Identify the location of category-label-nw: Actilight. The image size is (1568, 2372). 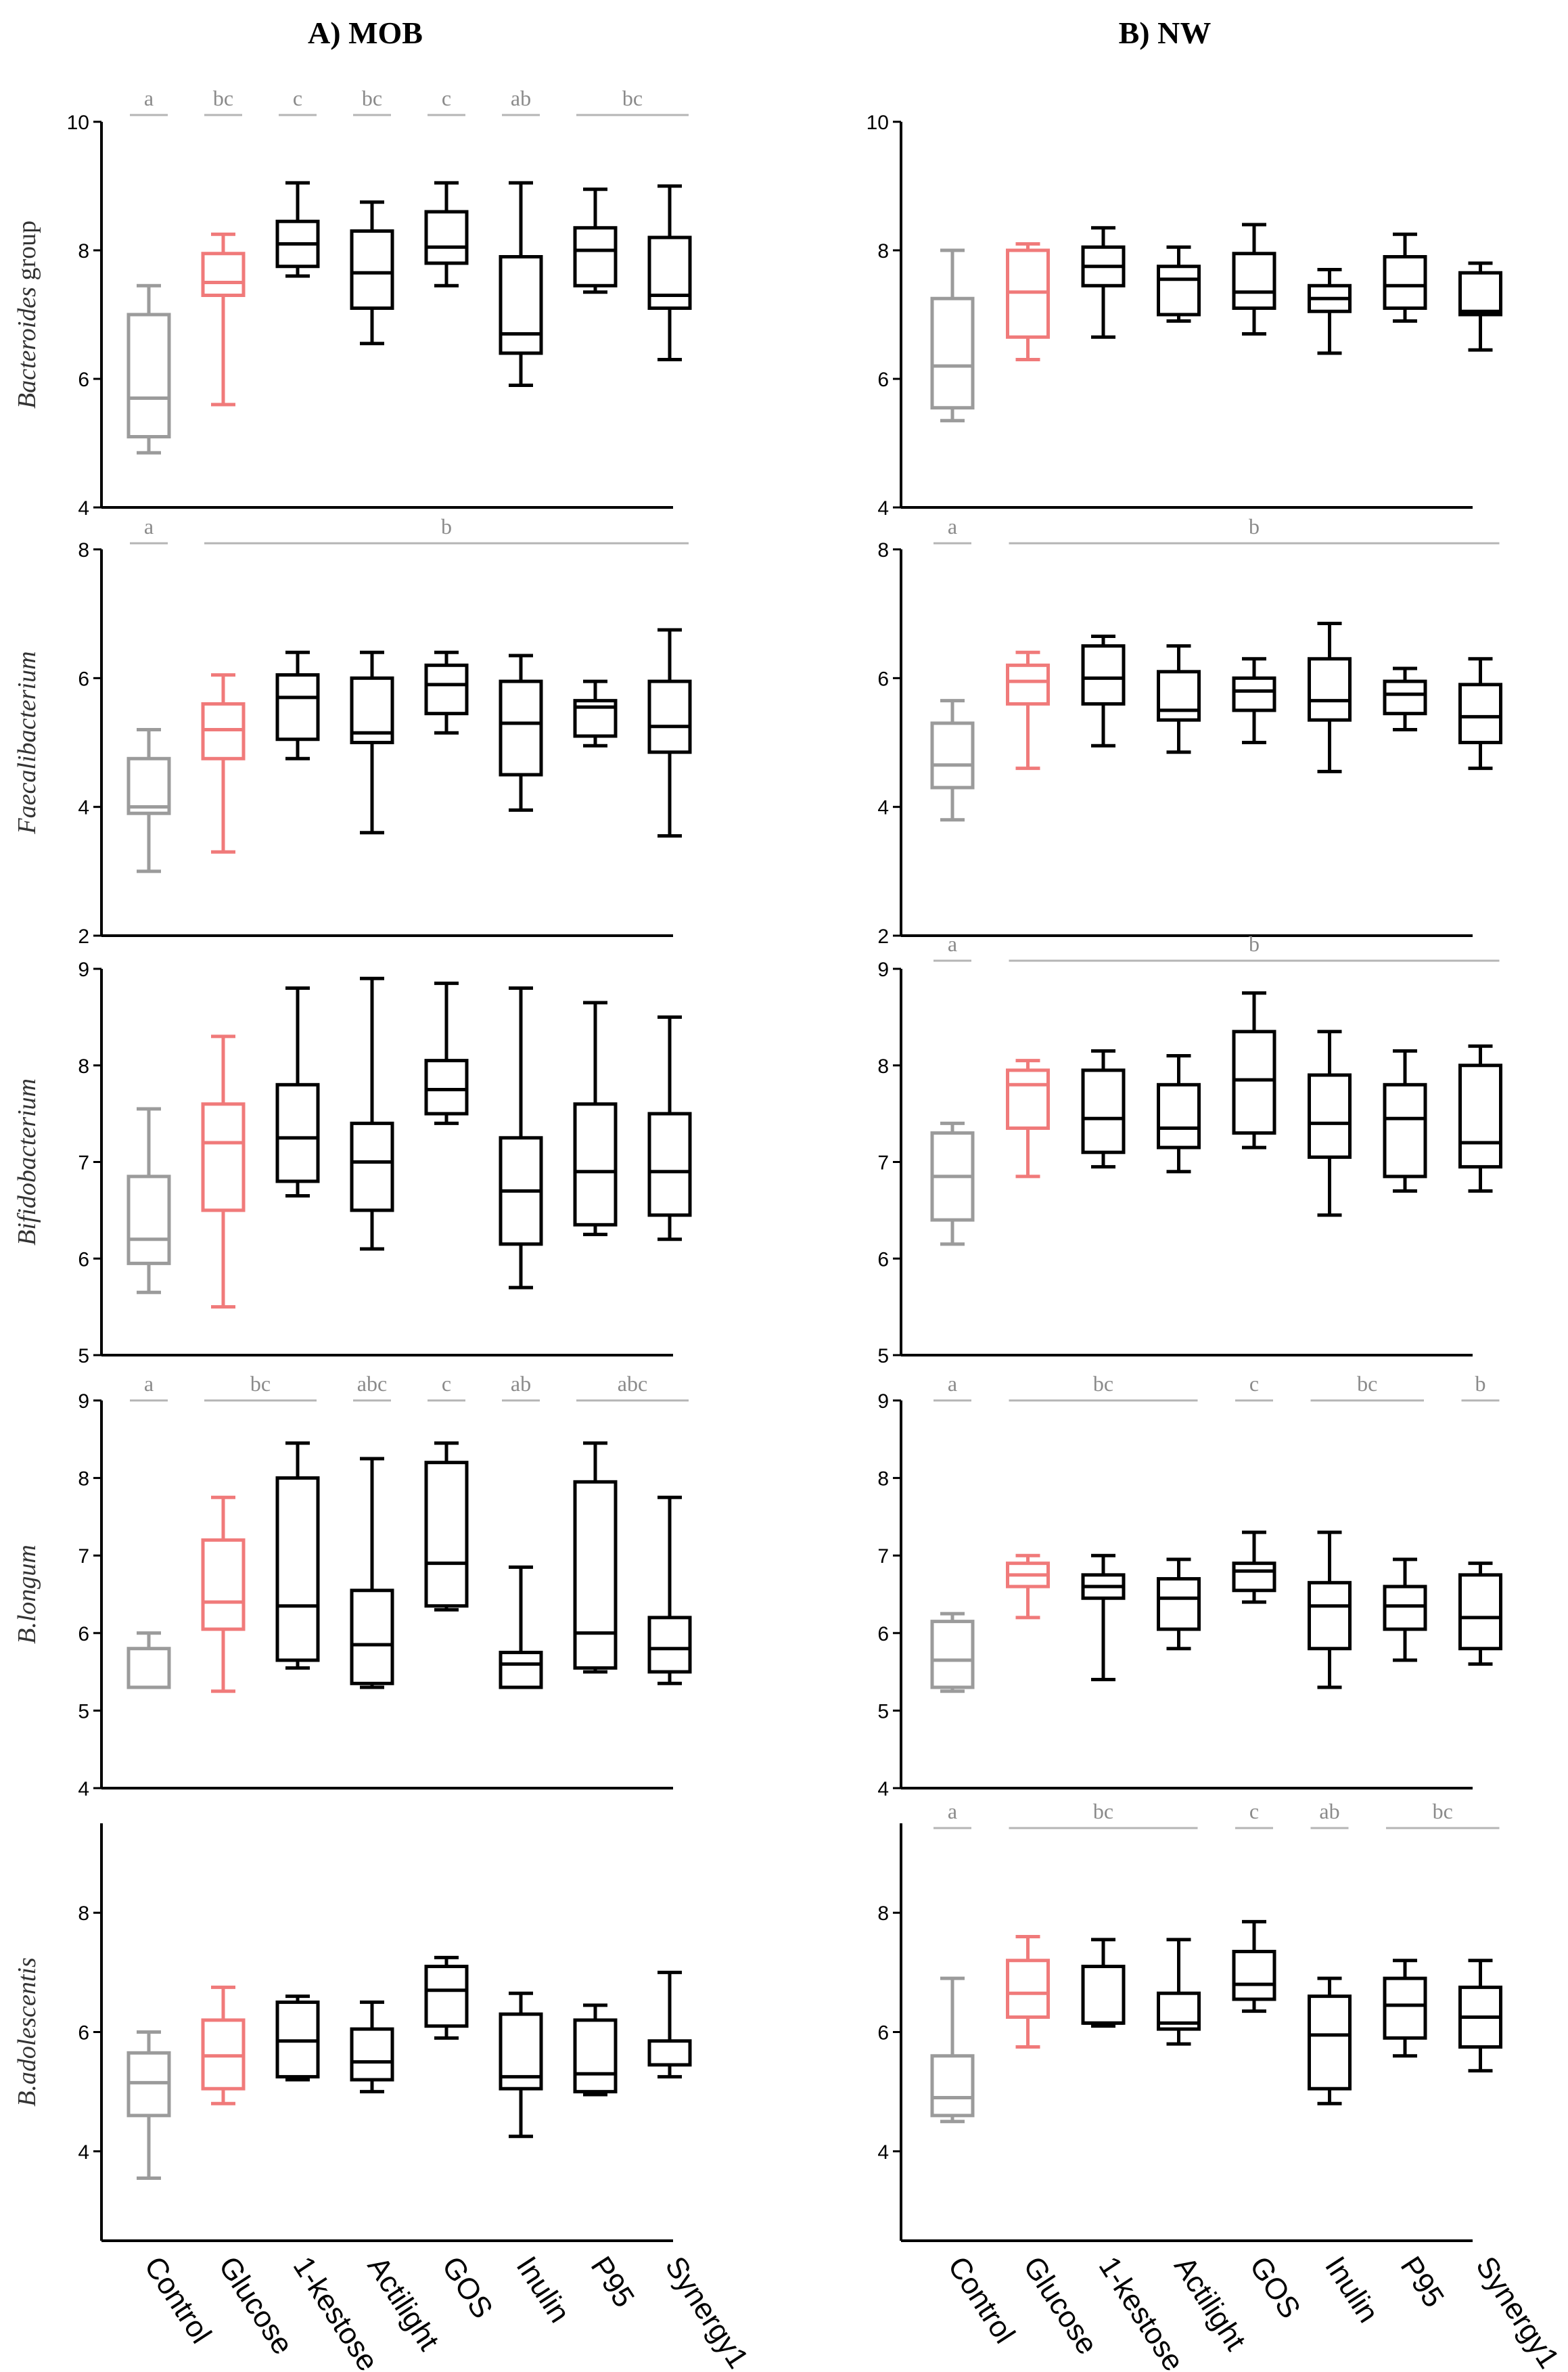
(1210, 2303).